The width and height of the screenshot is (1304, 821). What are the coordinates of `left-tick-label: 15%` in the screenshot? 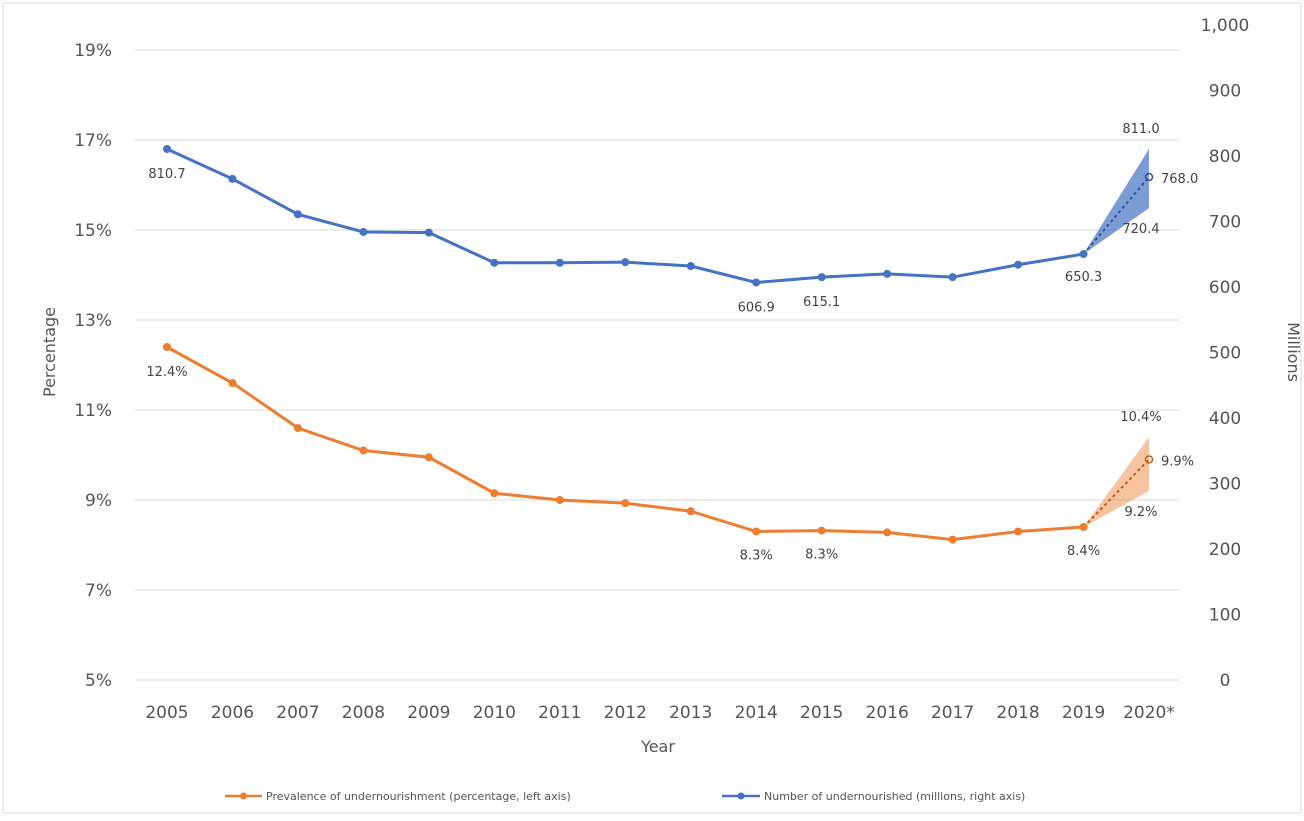 It's located at (93, 231).